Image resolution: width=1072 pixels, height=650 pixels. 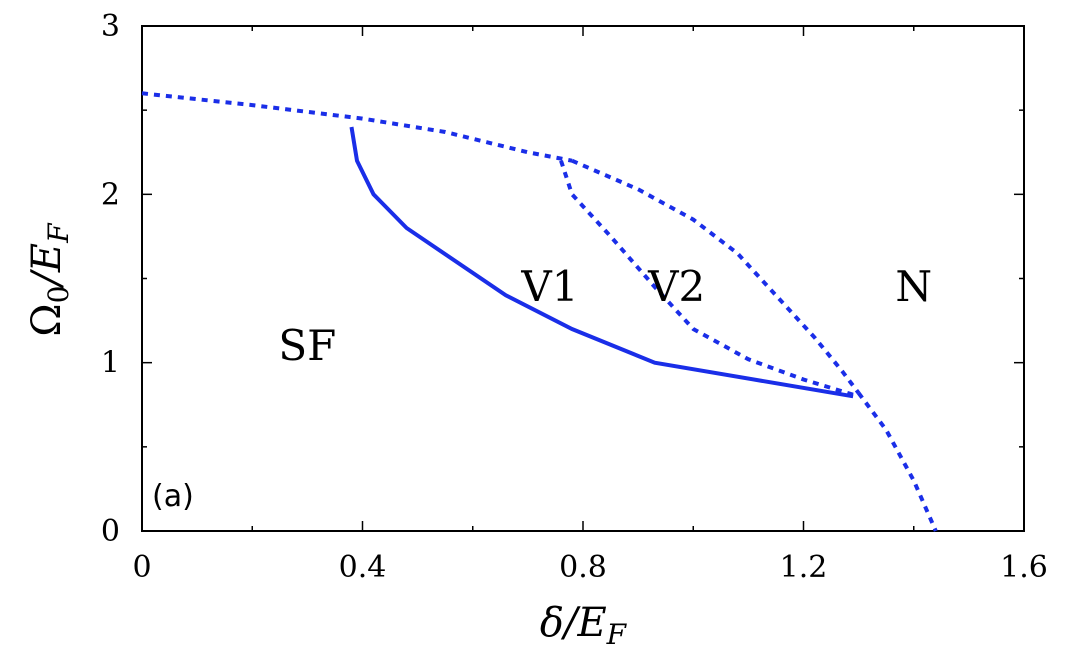 I want to click on x-tick-label: 1.2, so click(x=804, y=567).